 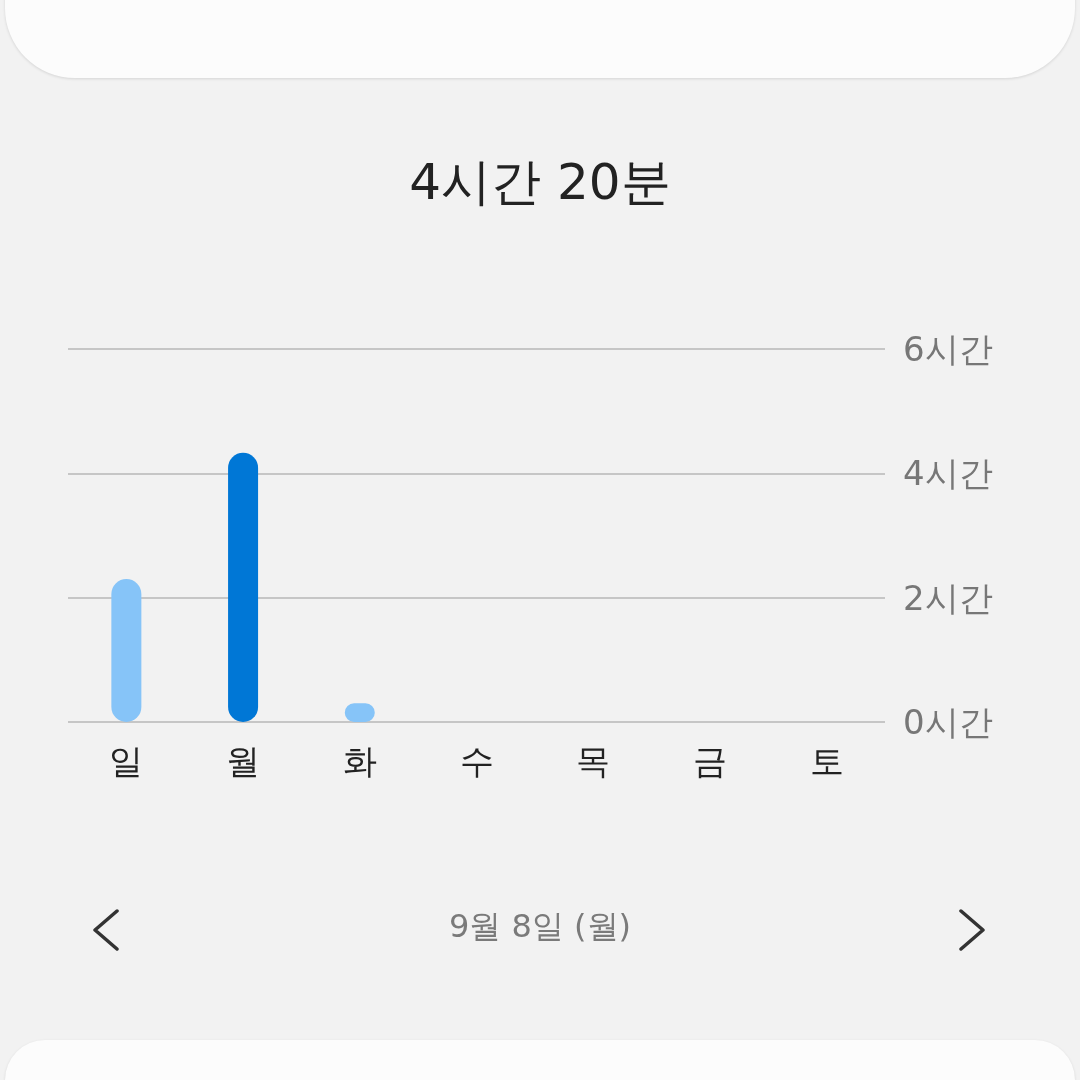 What do you see at coordinates (476, 761) in the screenshot?
I see `x-tick-label: 수` at bounding box center [476, 761].